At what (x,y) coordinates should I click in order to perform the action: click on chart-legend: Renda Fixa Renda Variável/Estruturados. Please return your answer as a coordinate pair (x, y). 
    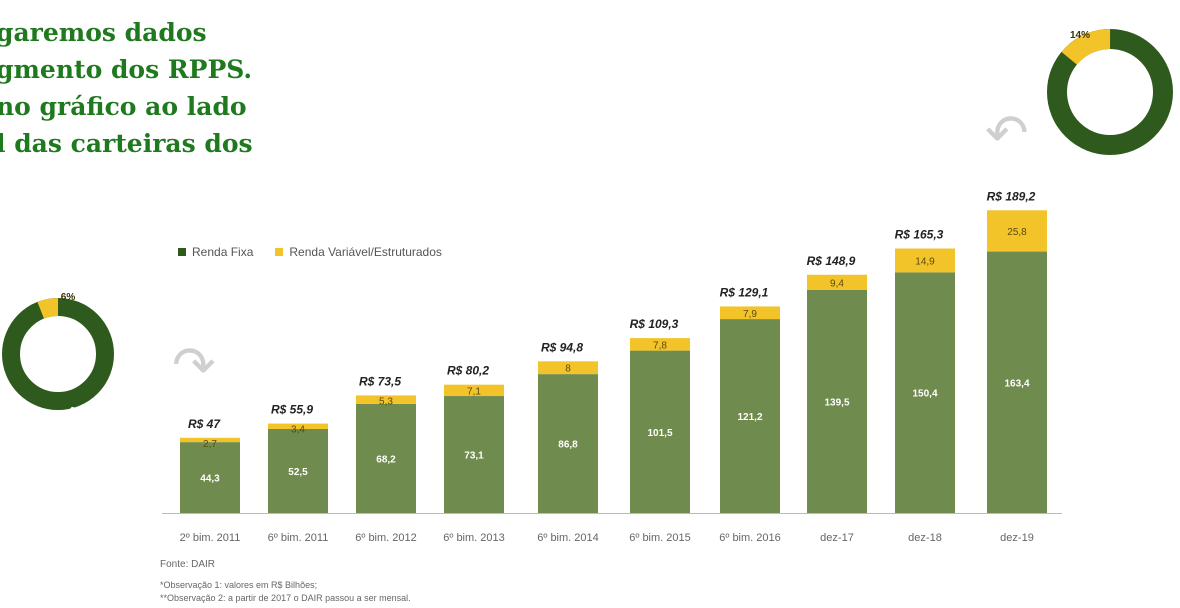
    Looking at the image, I should click on (310, 252).